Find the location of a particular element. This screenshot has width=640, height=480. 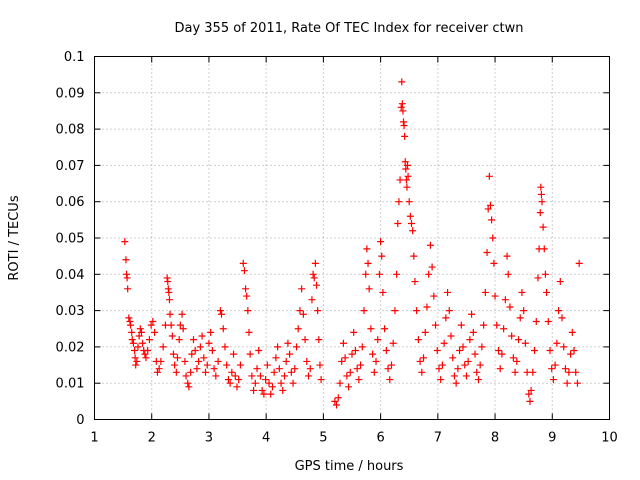

x-tick-label: 9 is located at coordinates (552, 438).